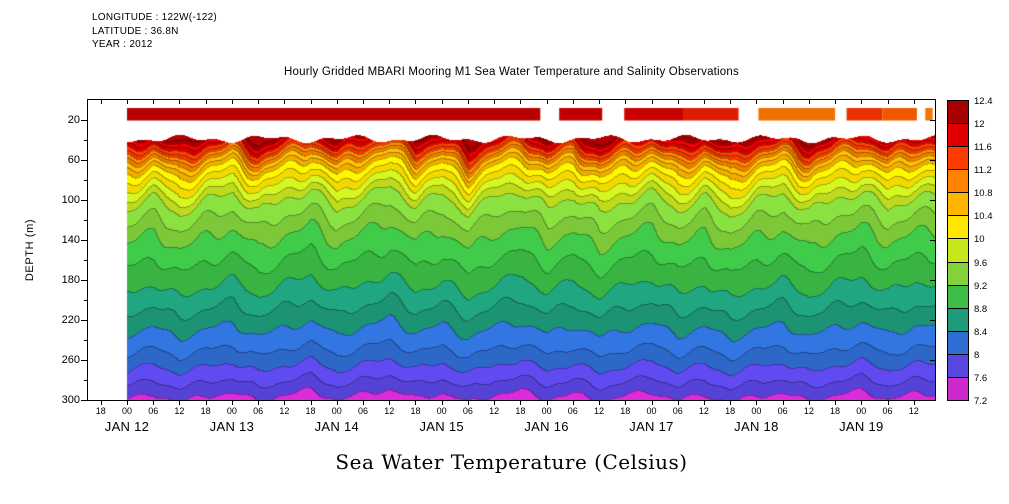  Describe the element at coordinates (983, 148) in the screenshot. I see `colorbar-tick-label: 11.6` at that location.